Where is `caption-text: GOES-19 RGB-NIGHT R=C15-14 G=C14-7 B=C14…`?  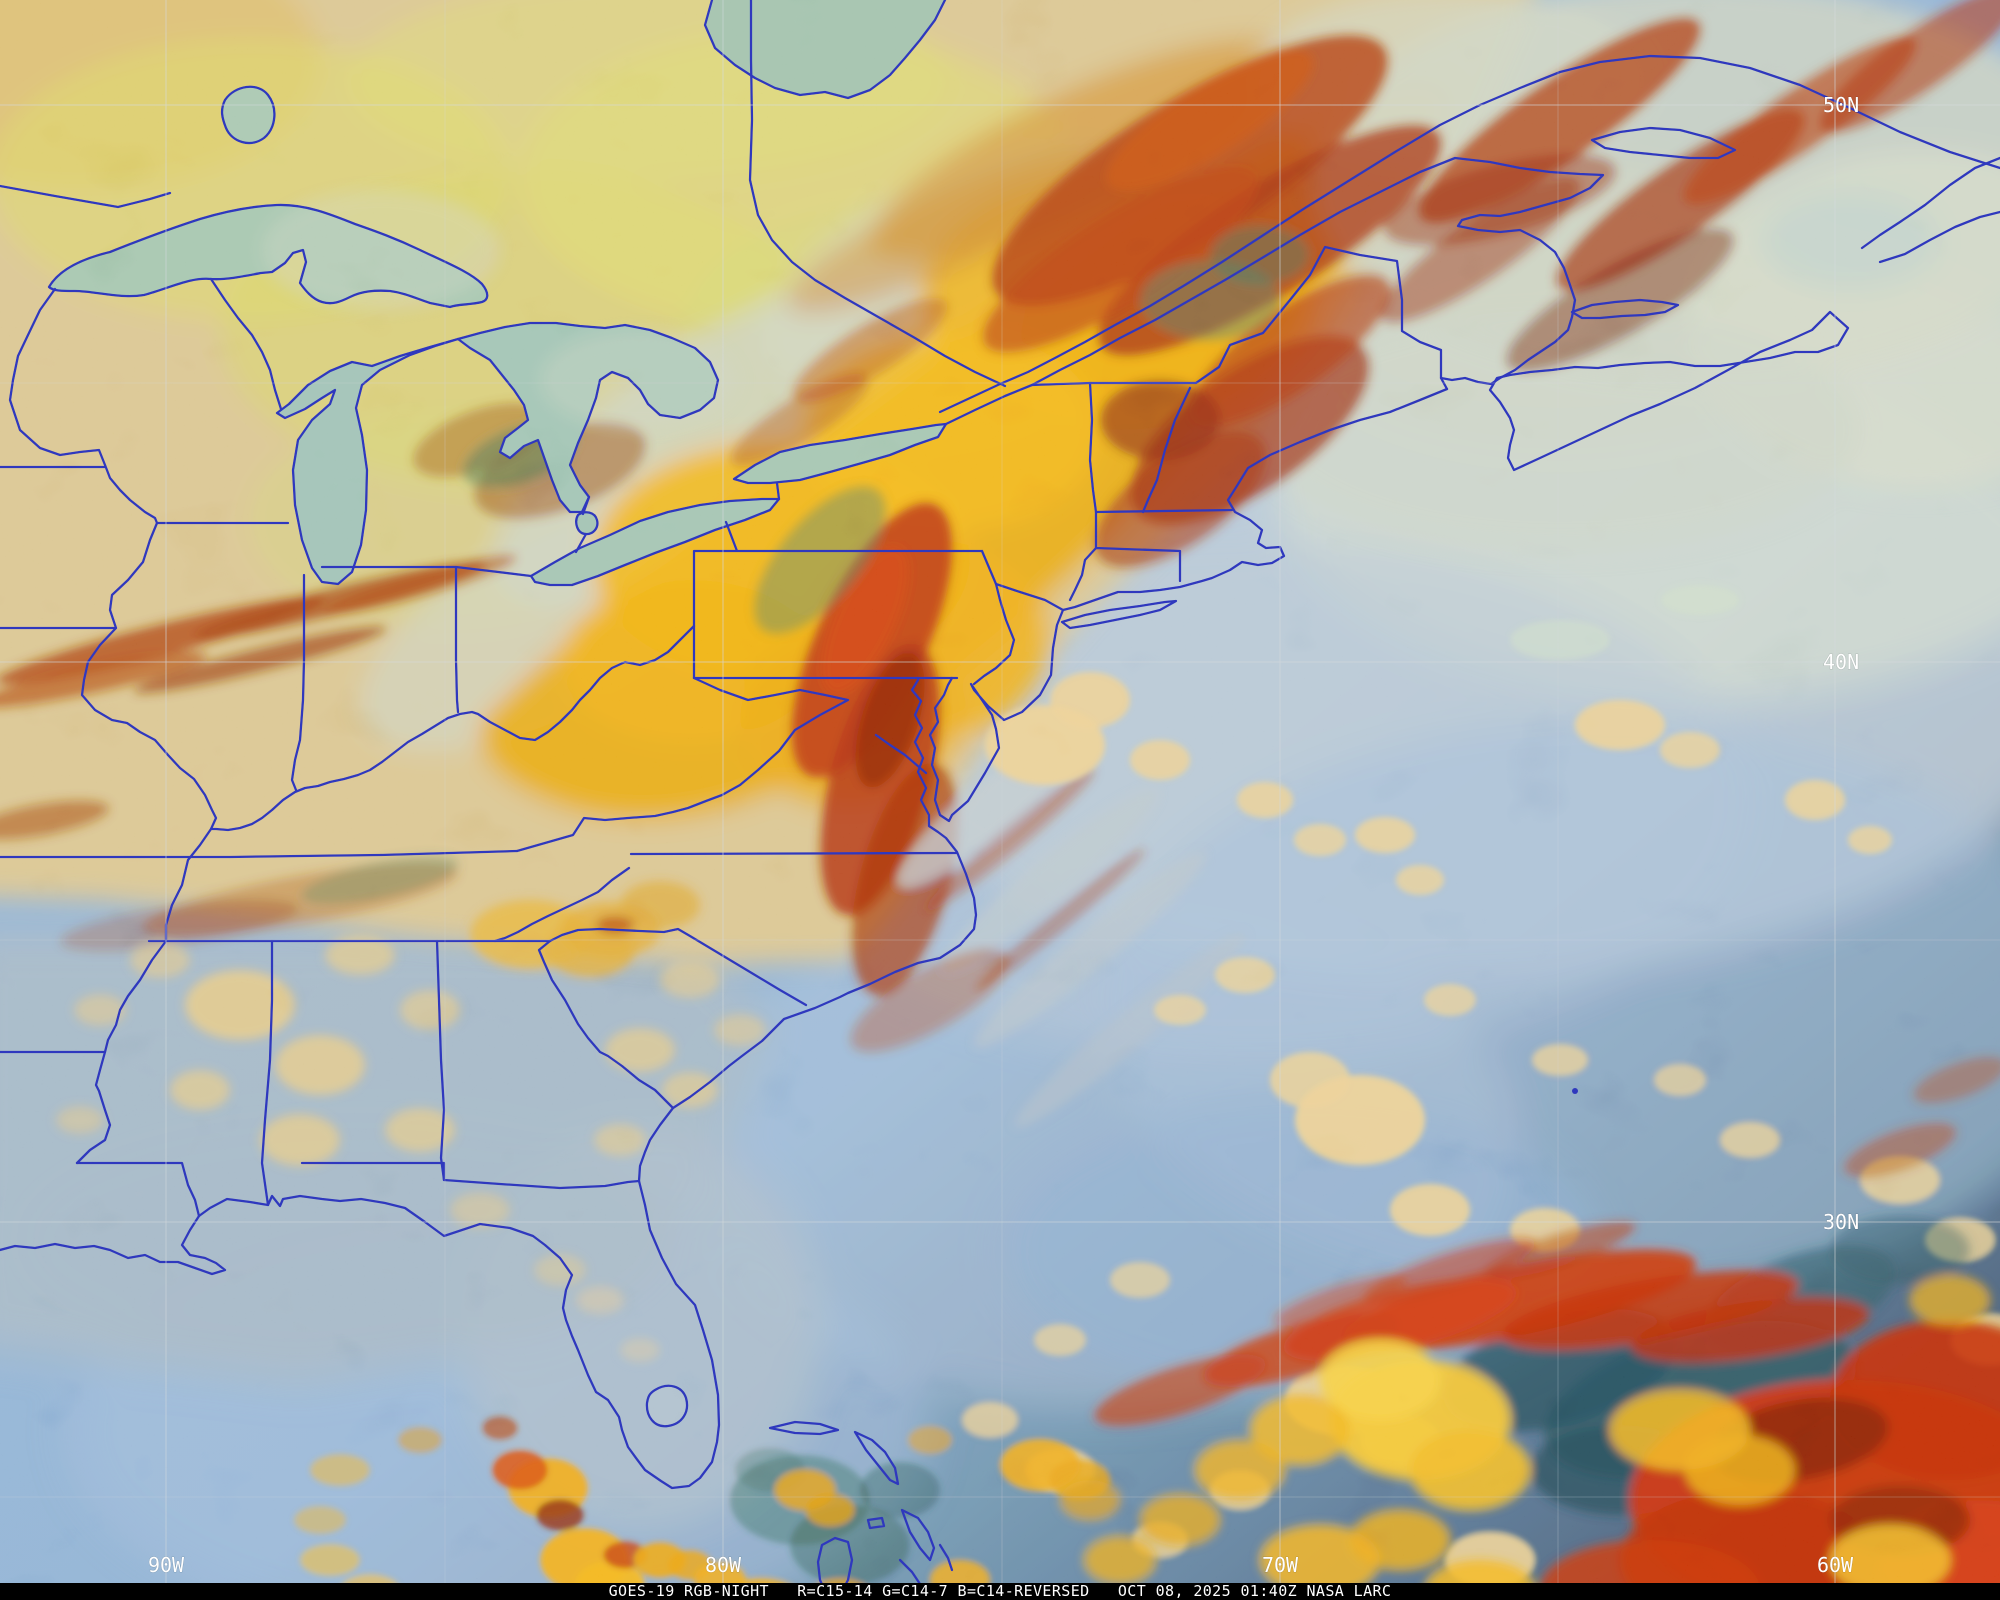 caption-text: GOES-19 RGB-NIGHT R=C15-14 G=C14-7 B=C14… is located at coordinates (1000, 1591).